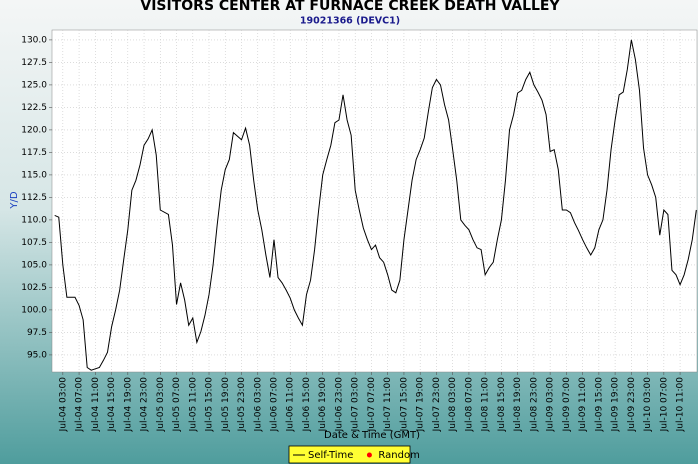  What do you see at coordinates (34, 153) in the screenshot?
I see `y-tick-label: 117.5` at bounding box center [34, 153].